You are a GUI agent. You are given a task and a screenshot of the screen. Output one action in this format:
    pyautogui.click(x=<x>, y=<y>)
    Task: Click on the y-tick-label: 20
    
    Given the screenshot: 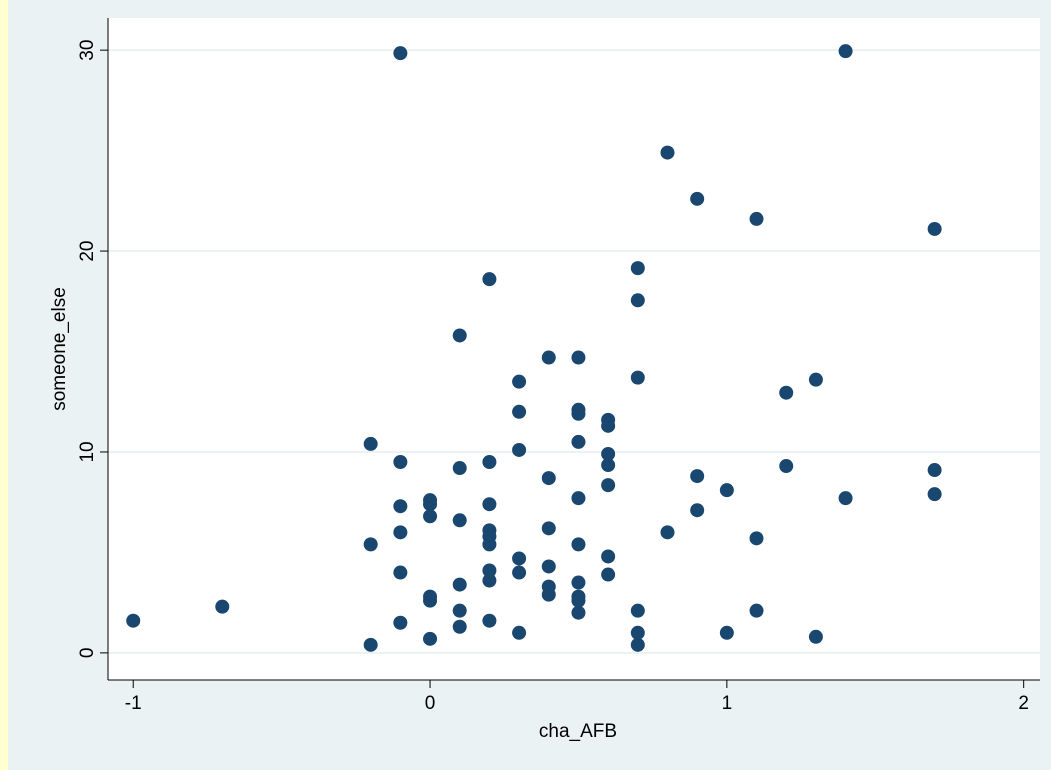 What is the action you would take?
    pyautogui.click(x=87, y=250)
    